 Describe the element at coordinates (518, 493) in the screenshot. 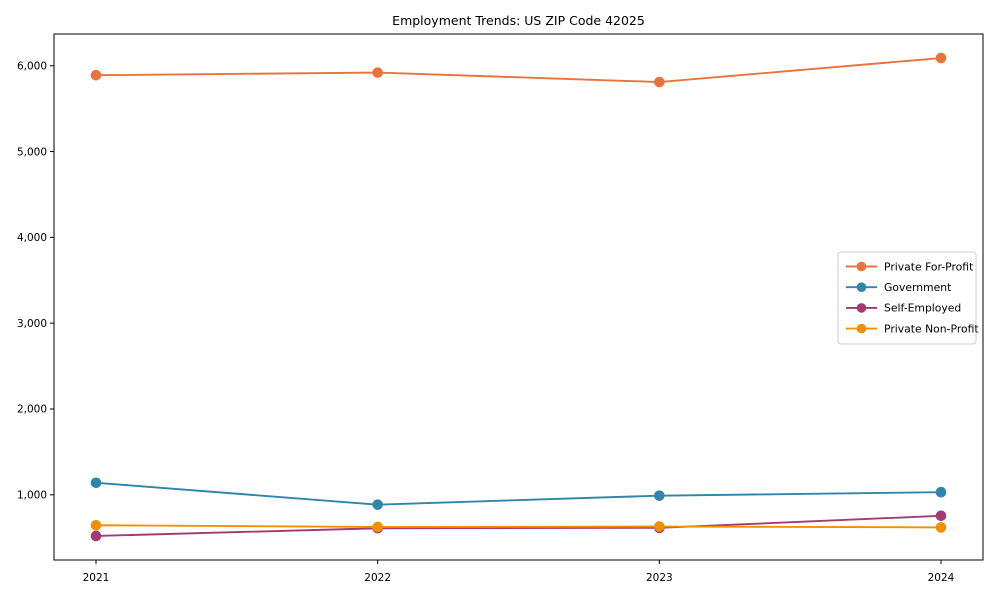

I see `series-line-government` at that location.